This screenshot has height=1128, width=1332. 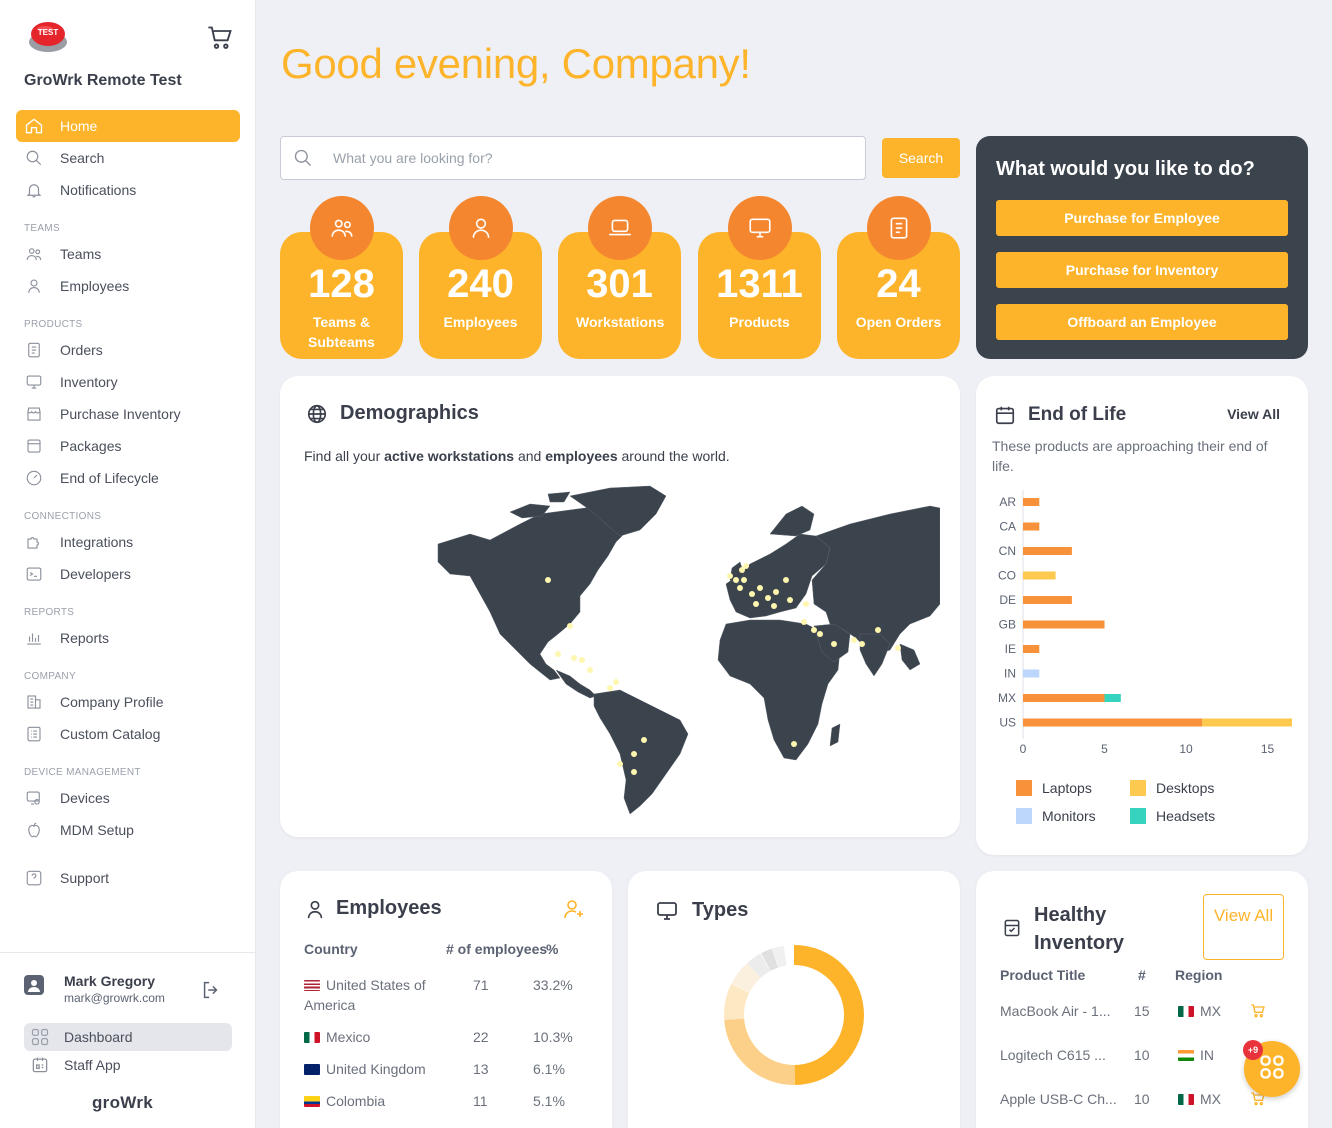 I want to click on puzzle-icon, so click(x=34, y=542).